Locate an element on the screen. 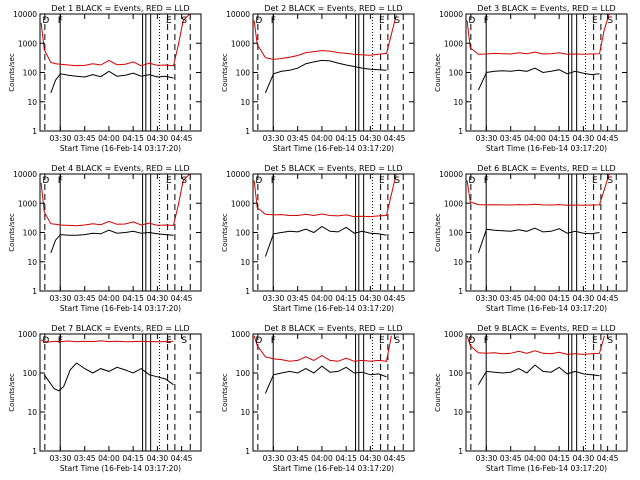 The image size is (640, 480). panel-title: Det 9 BLACK = Events, RED = LLD is located at coordinates (546, 328).